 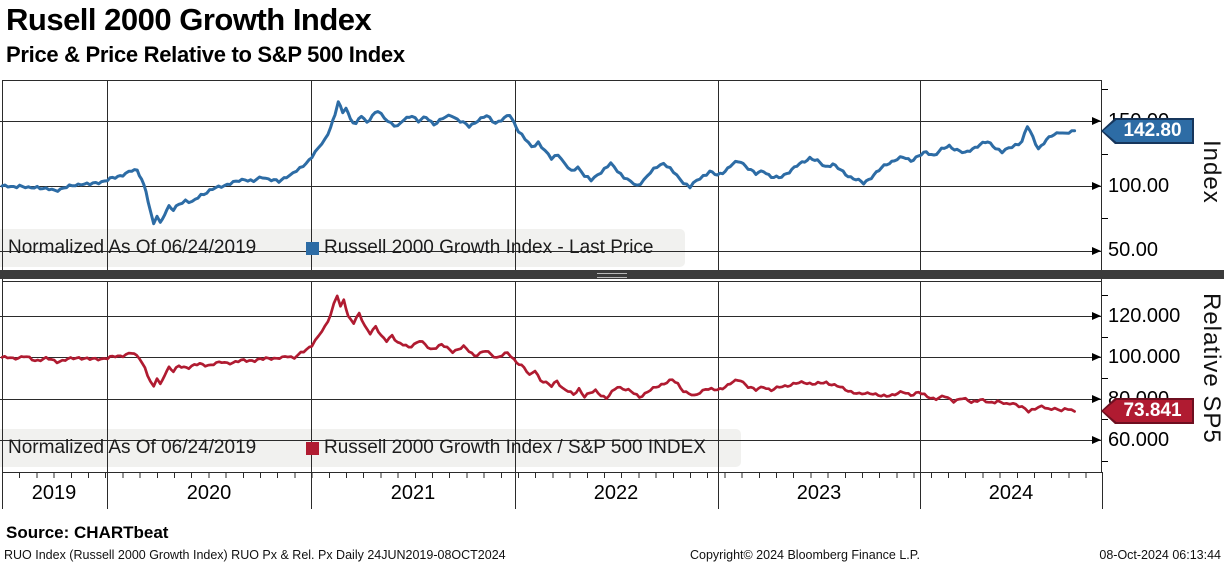 What do you see at coordinates (1144, 357) in the screenshot?
I see `y-tick-100b: 100.000` at bounding box center [1144, 357].